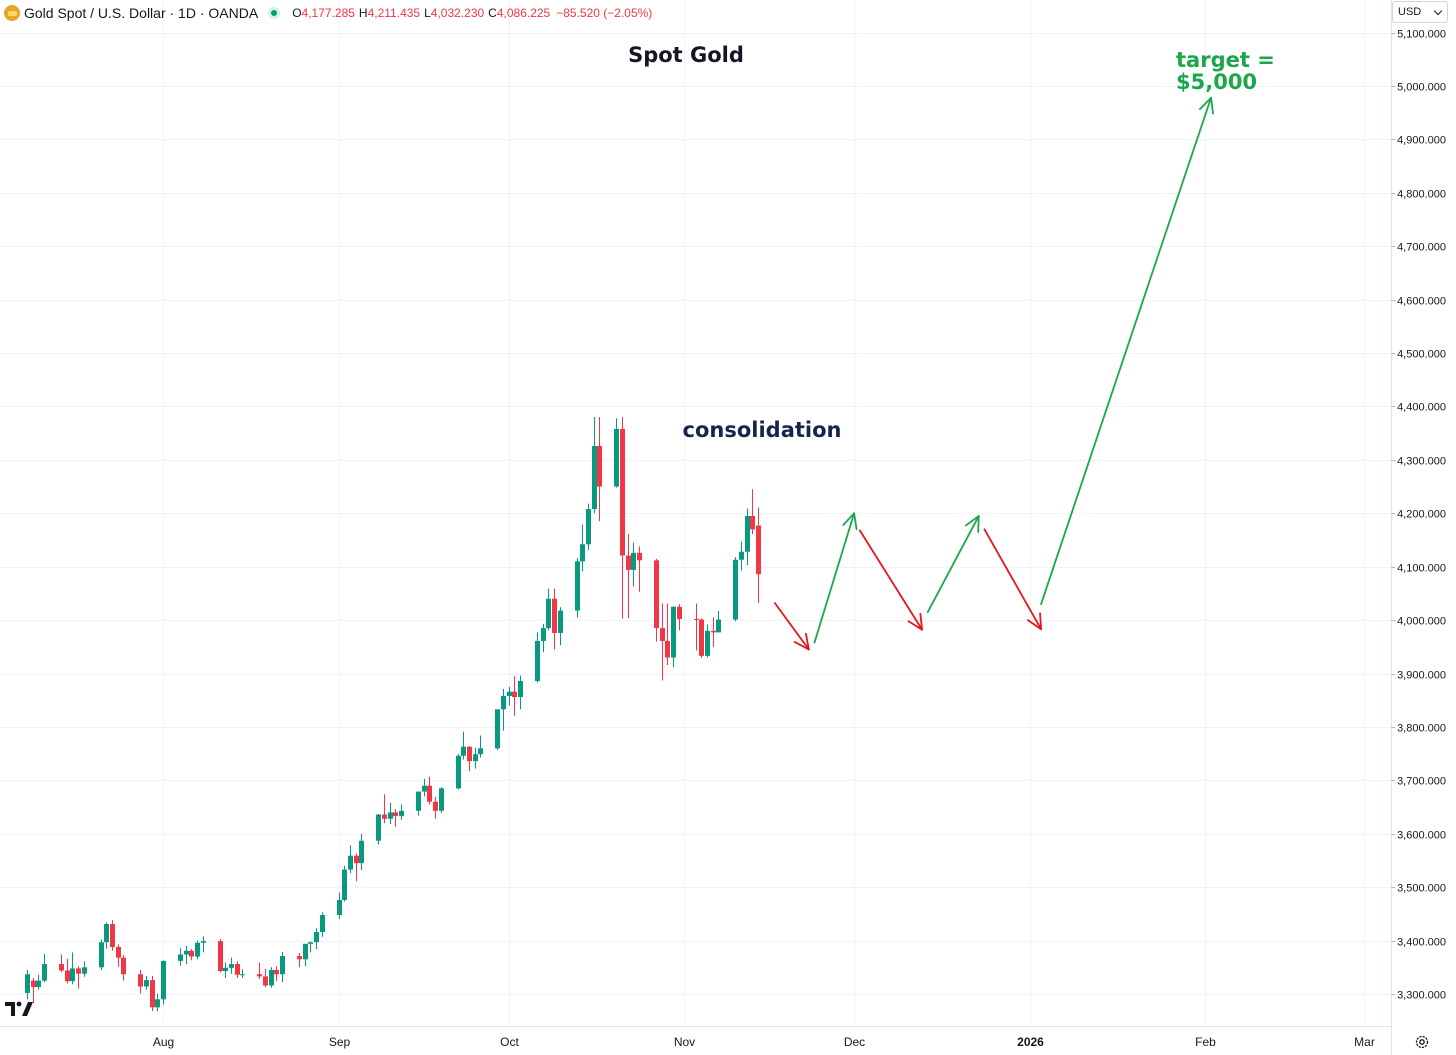  Describe the element at coordinates (427, 13) in the screenshot. I see `low-key: L` at that location.